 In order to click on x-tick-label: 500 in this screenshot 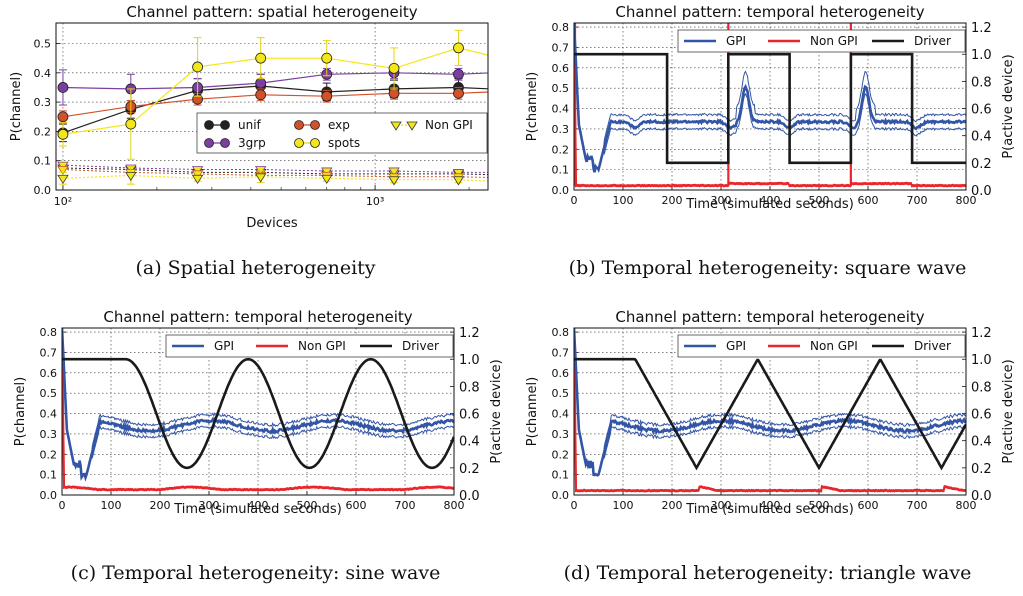, I will do `click(819, 505)`.